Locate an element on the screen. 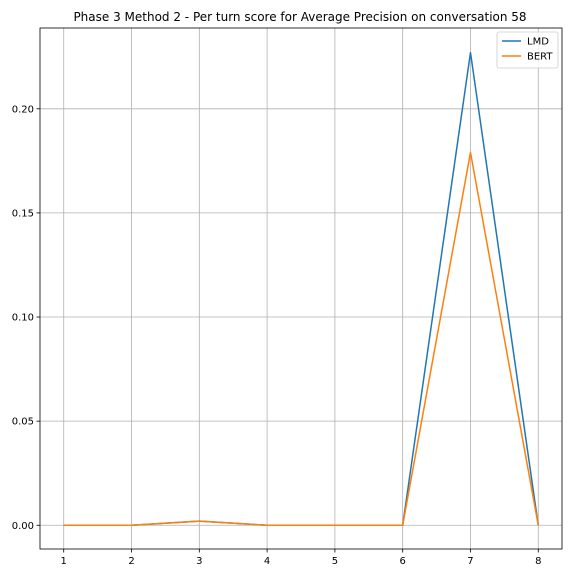 This screenshot has height=576, width=576. legend-label-lmd: LMD is located at coordinates (538, 42).